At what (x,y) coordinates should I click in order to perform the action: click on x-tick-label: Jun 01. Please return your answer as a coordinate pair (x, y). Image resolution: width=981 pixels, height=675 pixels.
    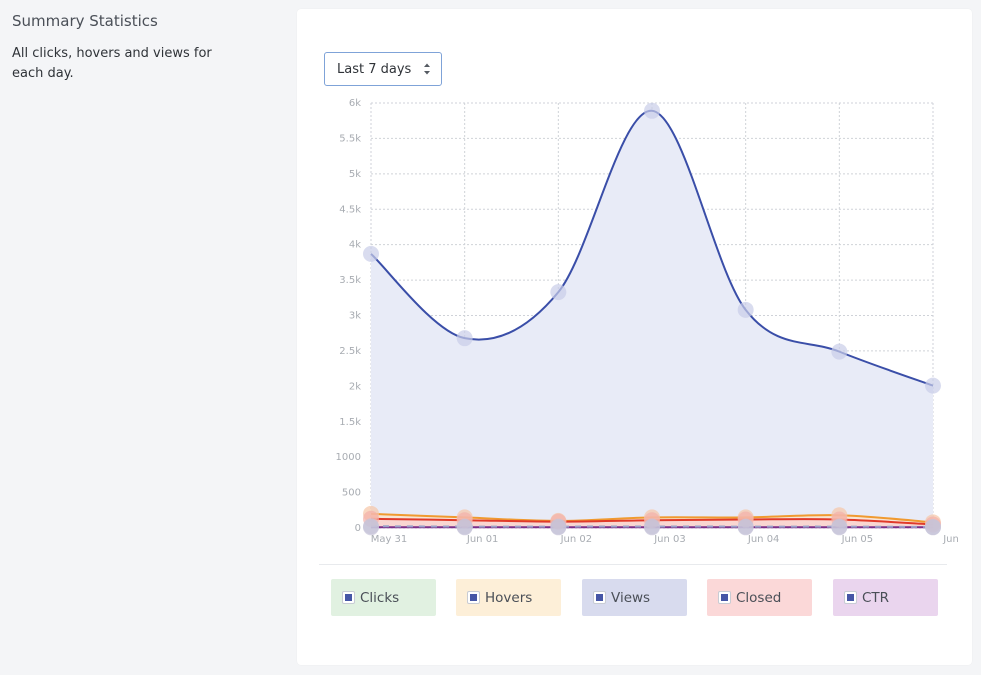
    Looking at the image, I should click on (482, 539).